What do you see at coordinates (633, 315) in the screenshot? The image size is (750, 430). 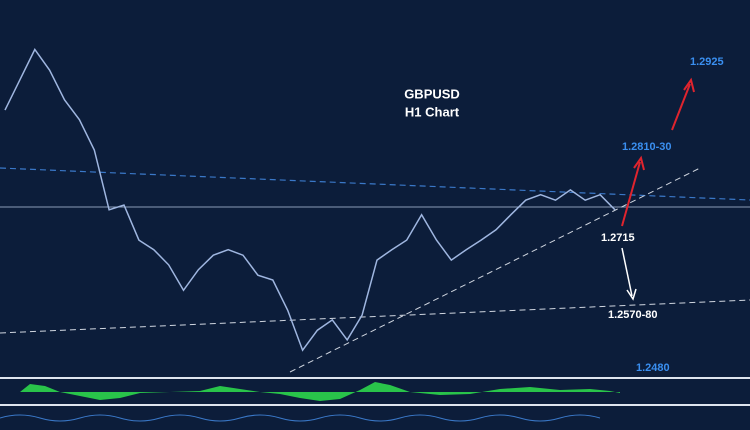 I see `price-label: 1.2570-80` at bounding box center [633, 315].